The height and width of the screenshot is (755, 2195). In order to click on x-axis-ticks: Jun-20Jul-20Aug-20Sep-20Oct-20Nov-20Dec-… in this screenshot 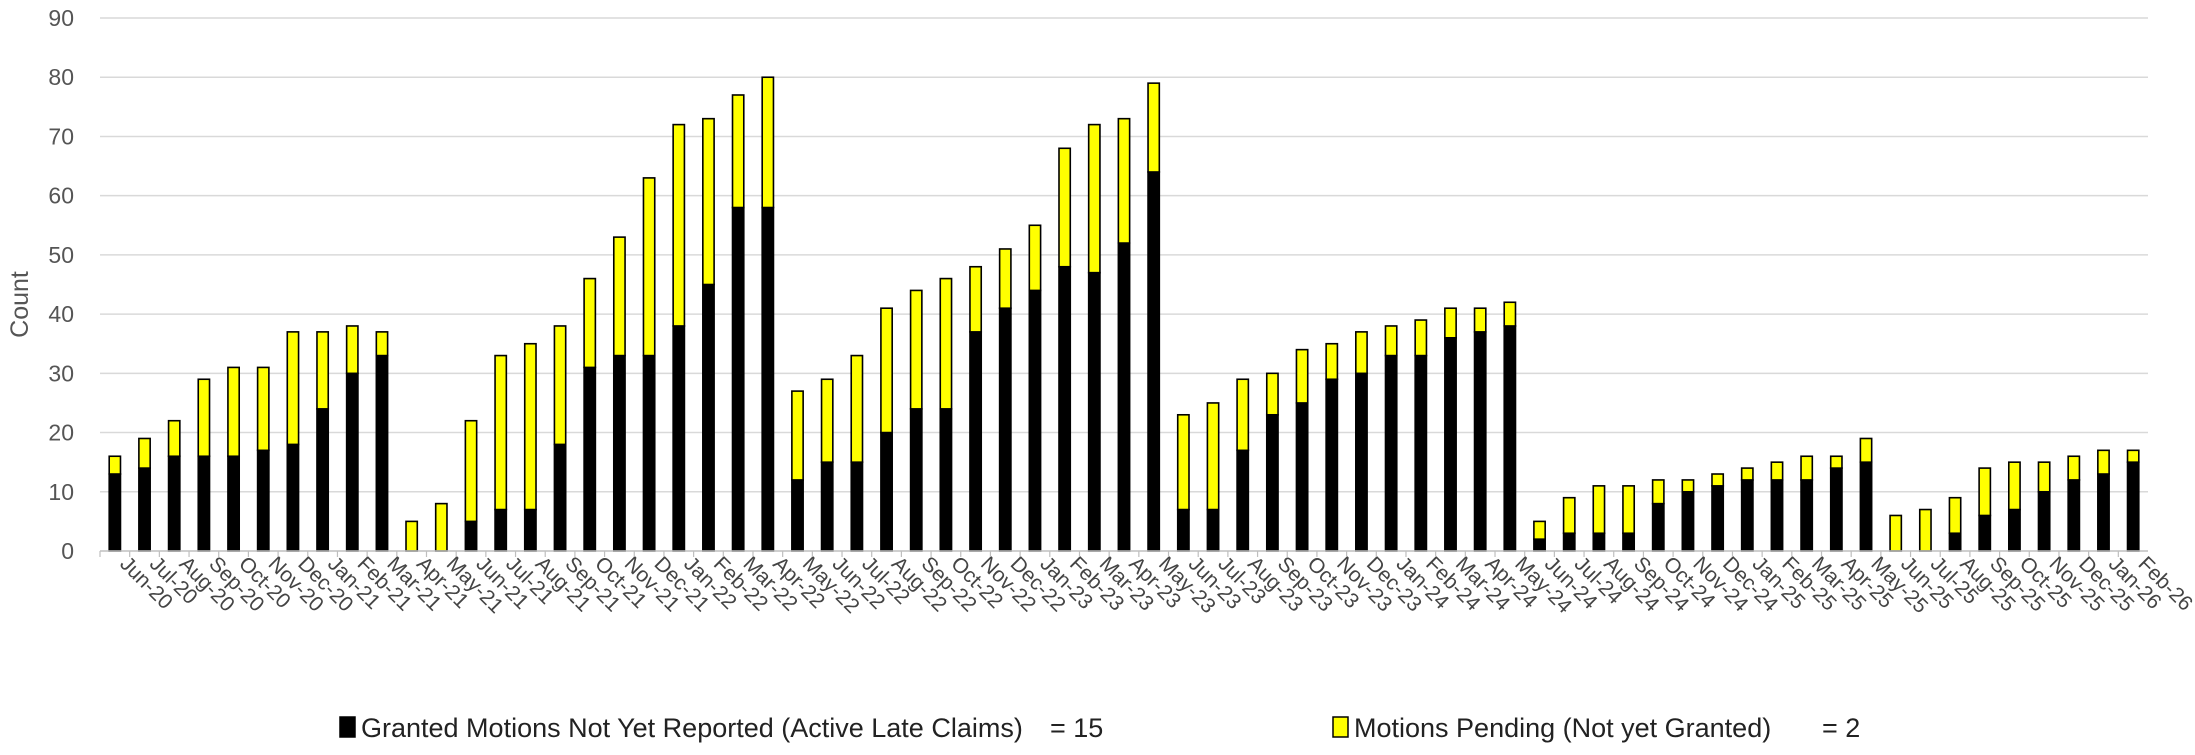, I will do `click(1147, 584)`.